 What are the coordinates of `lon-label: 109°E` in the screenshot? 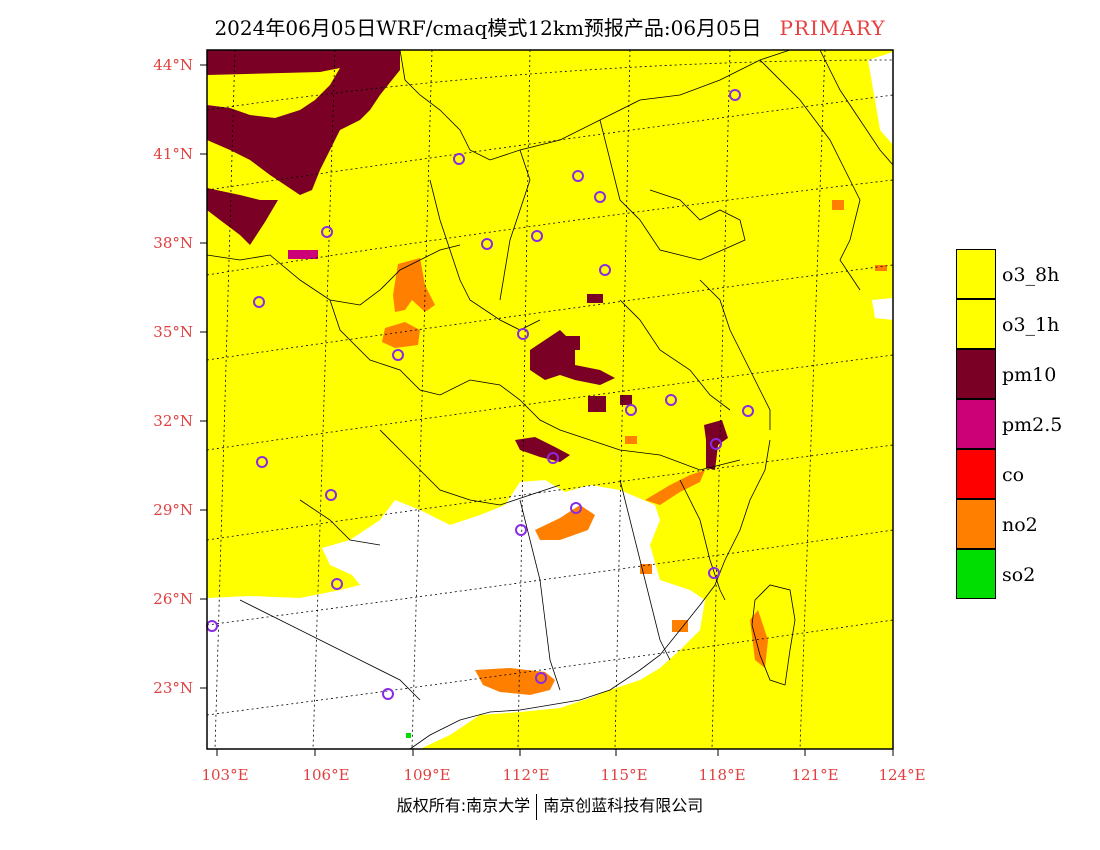 It's located at (426, 775).